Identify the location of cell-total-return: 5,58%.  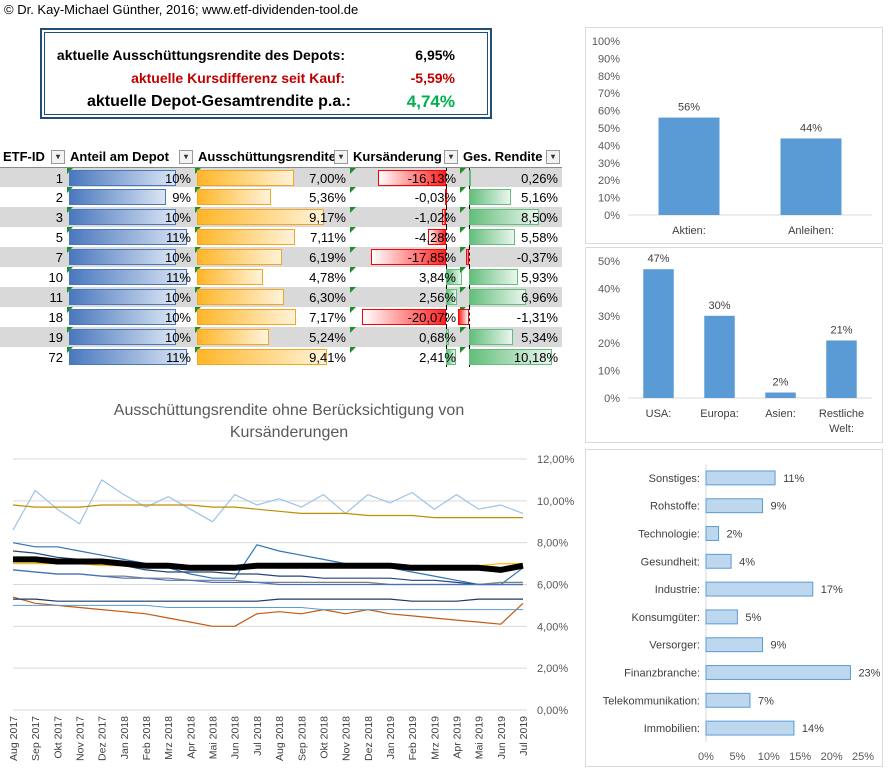
(511, 237).